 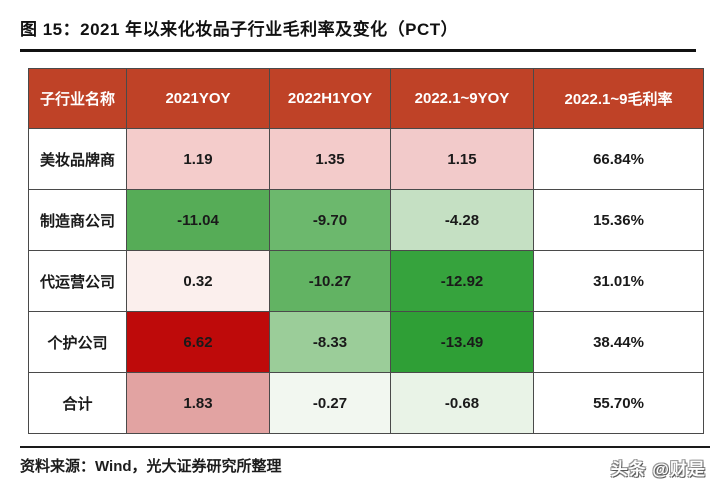 I want to click on col-header-2022h1yoy: 2022H1YOY, so click(x=330, y=98).